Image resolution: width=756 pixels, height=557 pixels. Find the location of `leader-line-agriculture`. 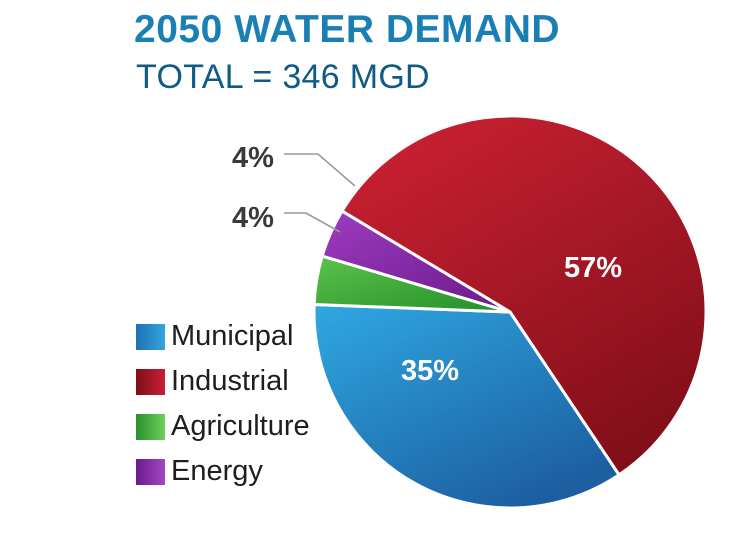

leader-line-agriculture is located at coordinates (312, 222).